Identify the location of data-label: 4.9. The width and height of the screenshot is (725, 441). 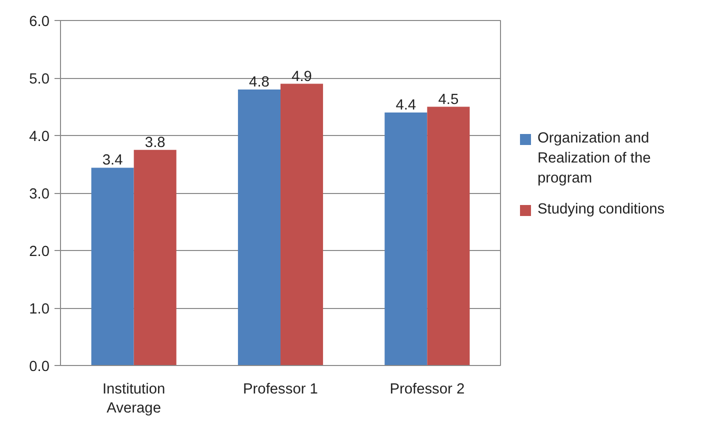
(302, 76).